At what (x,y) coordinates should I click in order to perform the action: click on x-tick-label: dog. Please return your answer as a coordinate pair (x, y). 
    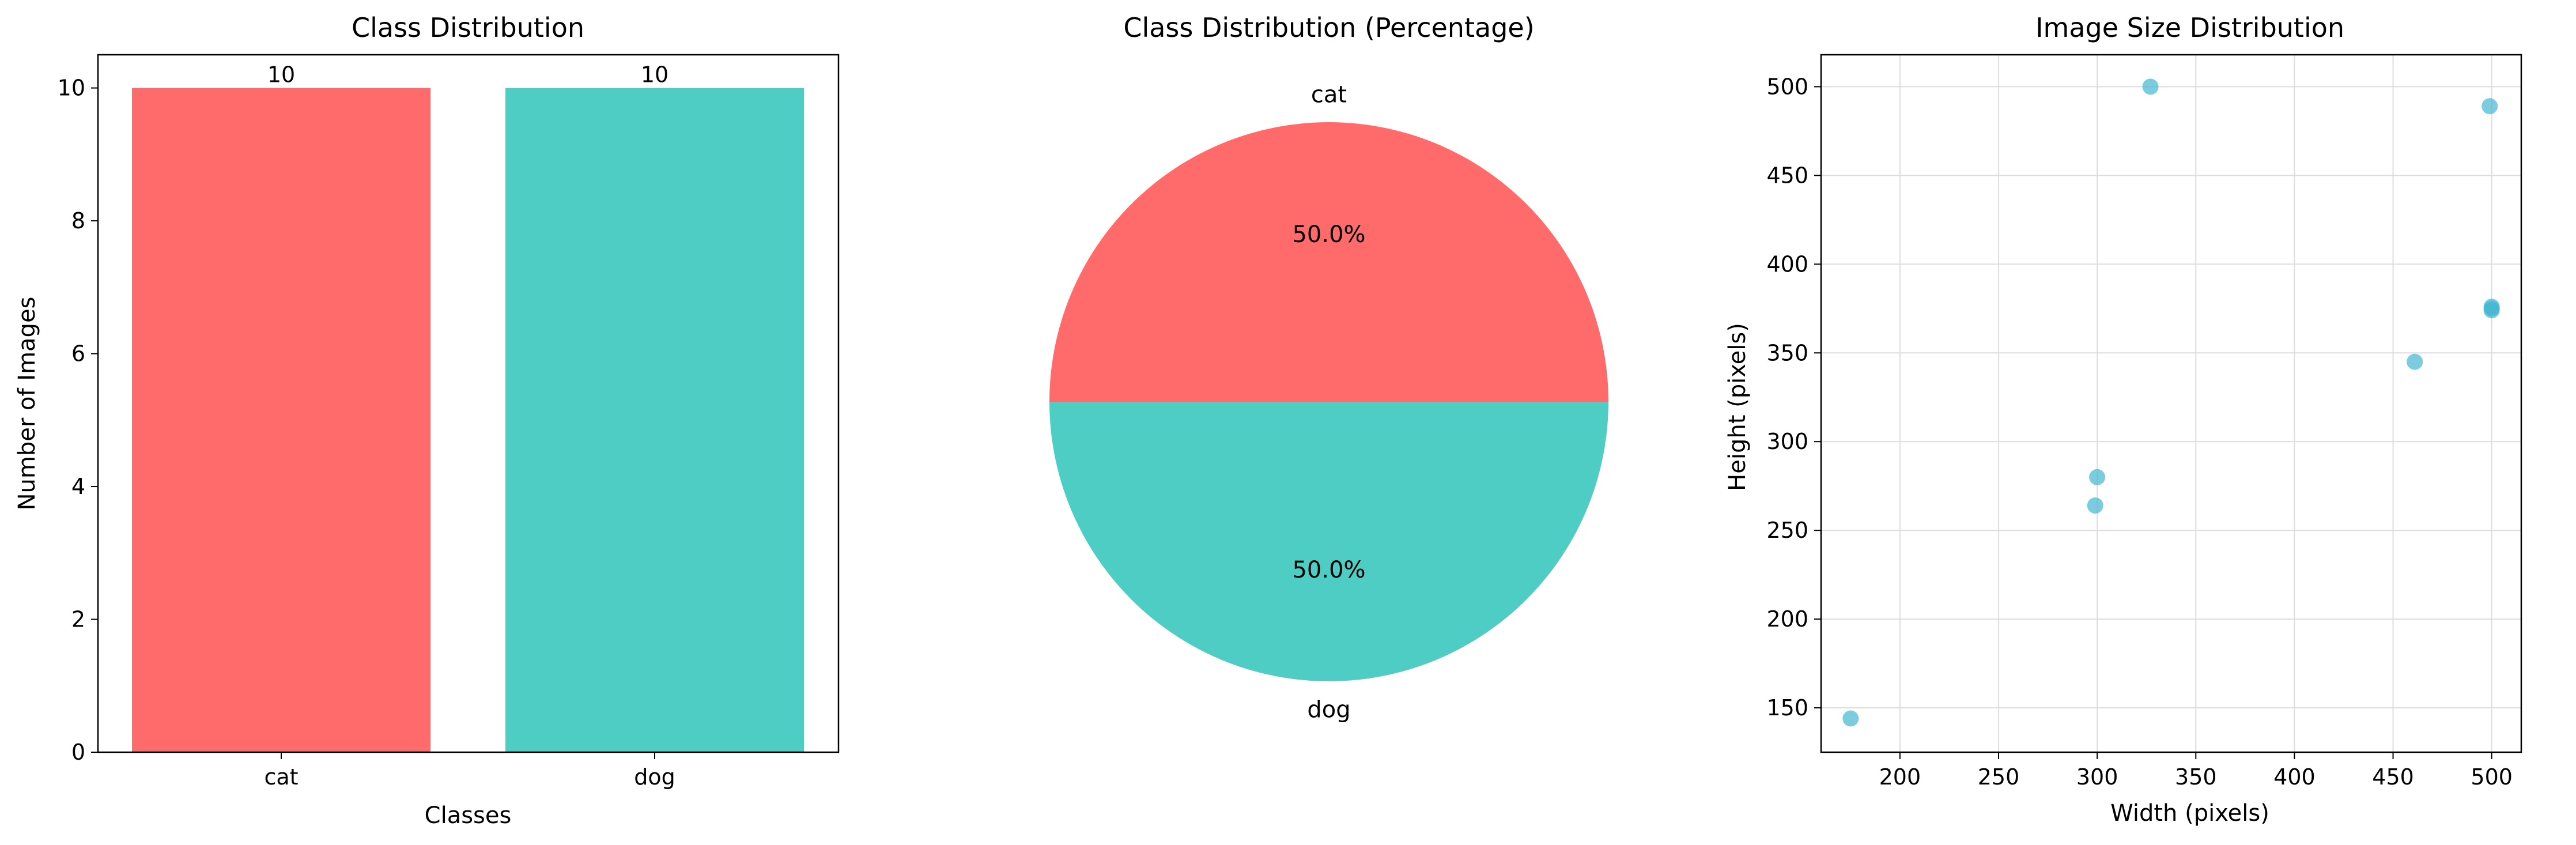
    Looking at the image, I should click on (654, 777).